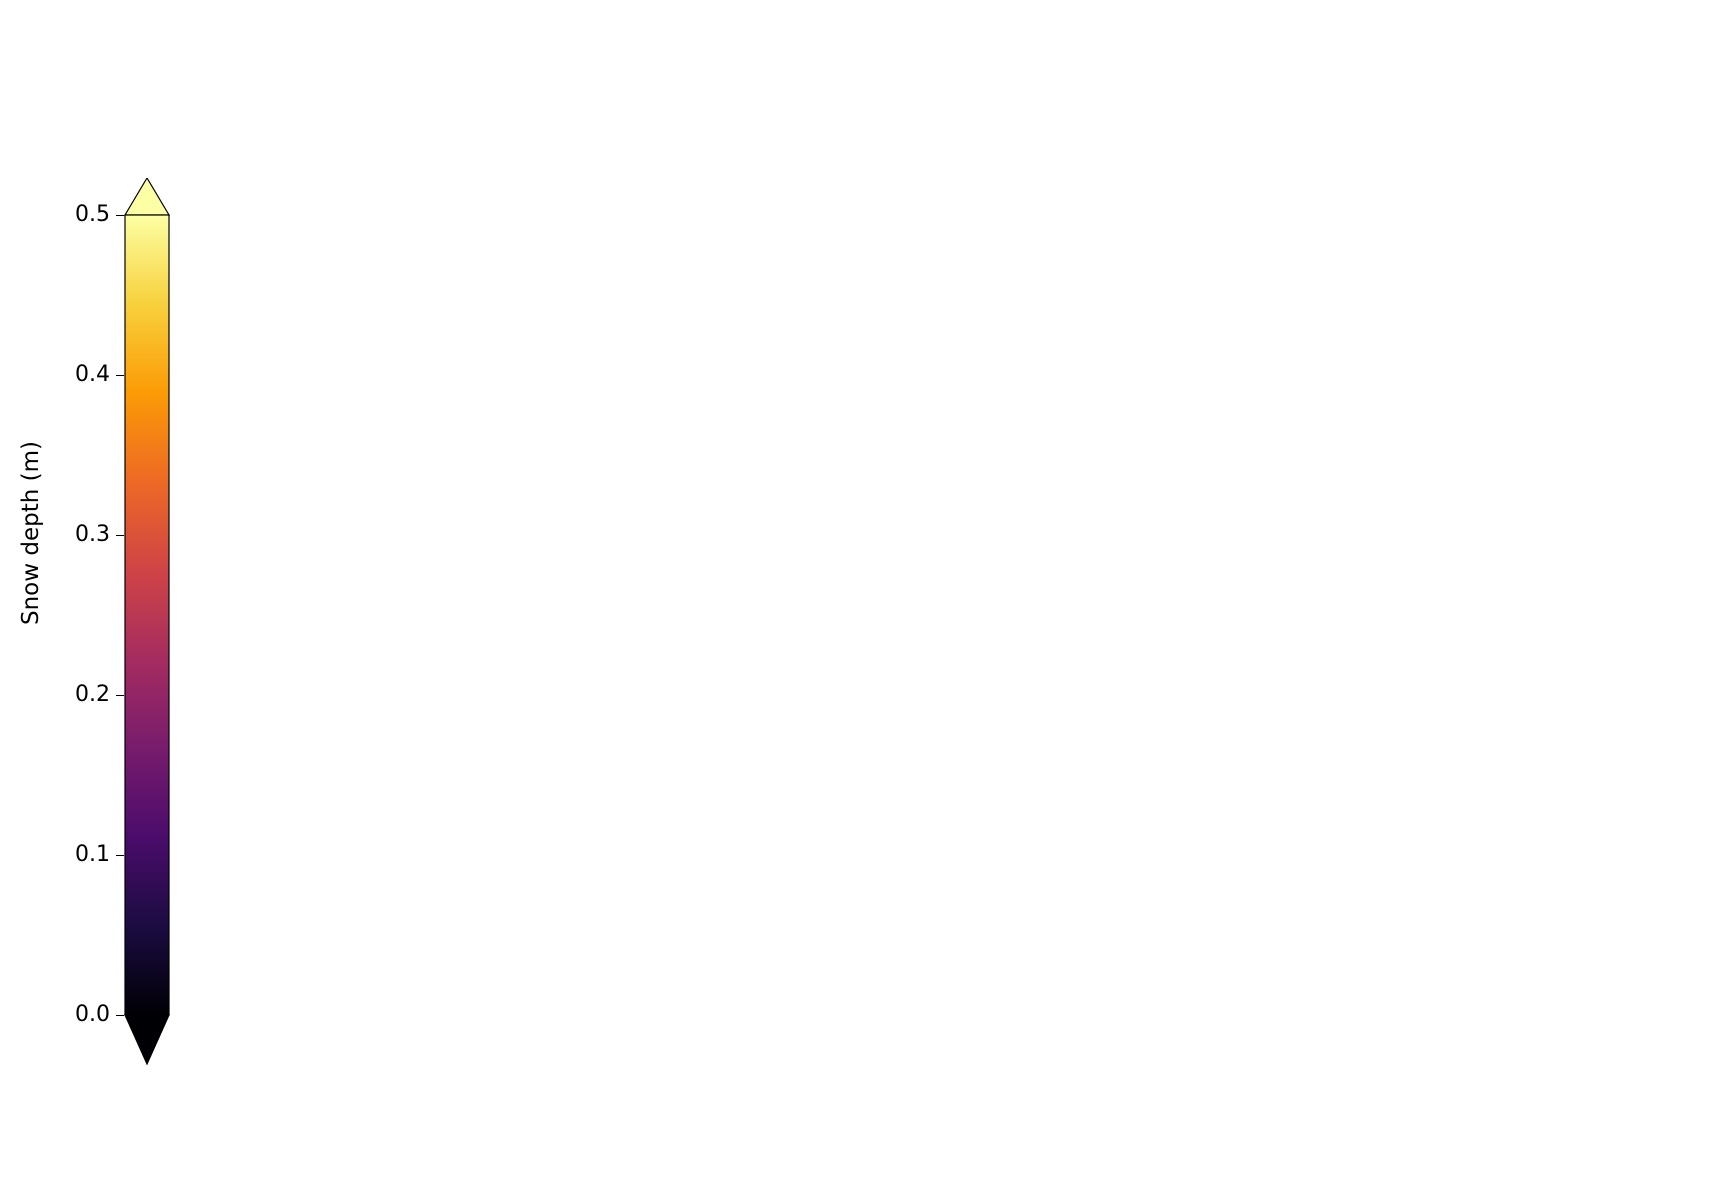 The image size is (1736, 1191). I want to click on colorbar-tick-label: 0.0, so click(92, 1014).